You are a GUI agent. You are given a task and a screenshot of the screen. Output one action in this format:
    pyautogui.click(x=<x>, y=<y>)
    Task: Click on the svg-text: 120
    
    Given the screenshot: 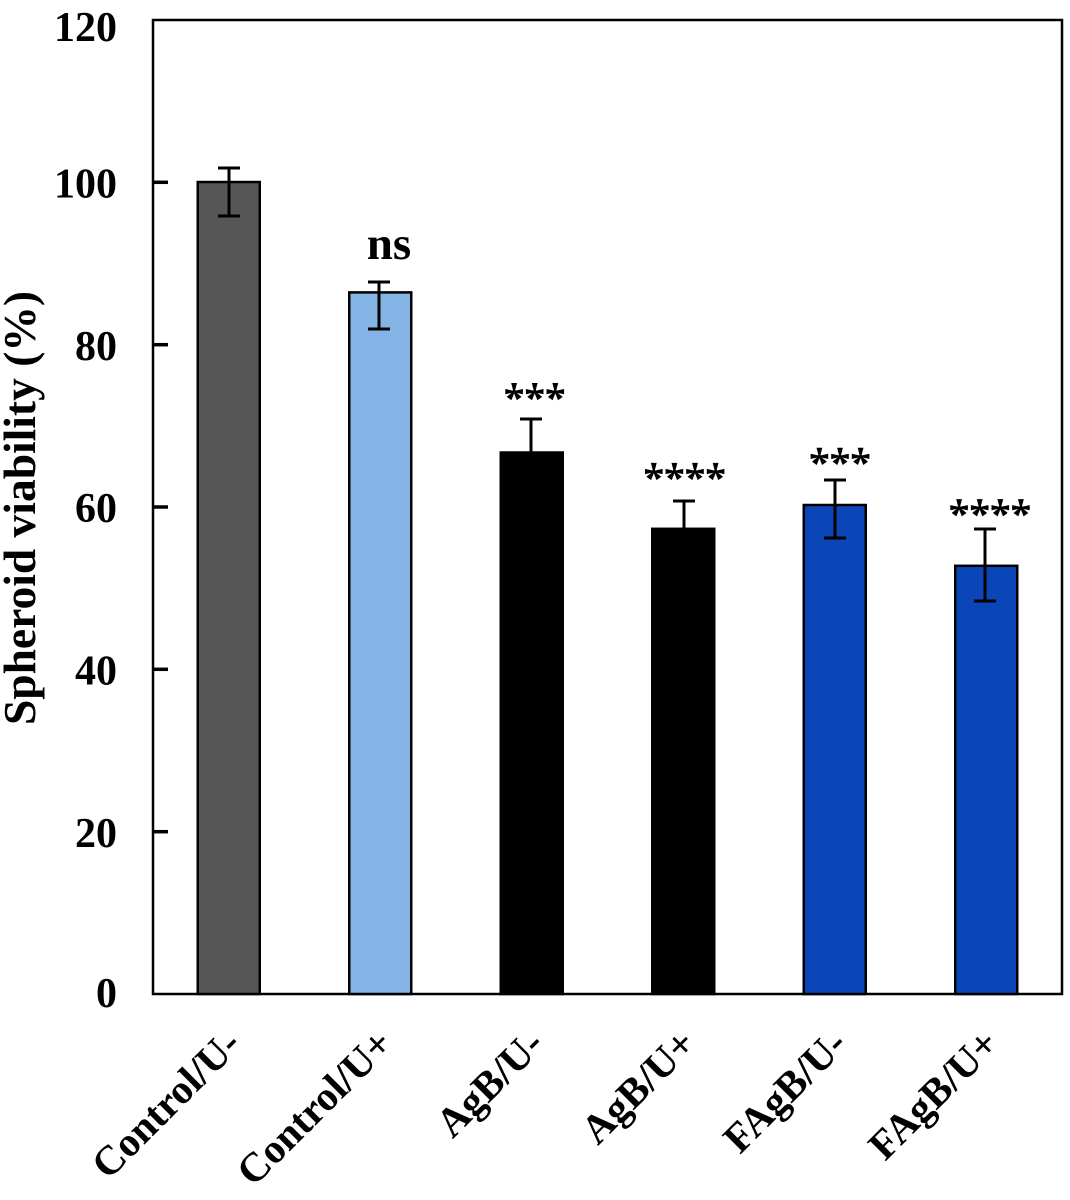 What is the action you would take?
    pyautogui.click(x=85, y=28)
    